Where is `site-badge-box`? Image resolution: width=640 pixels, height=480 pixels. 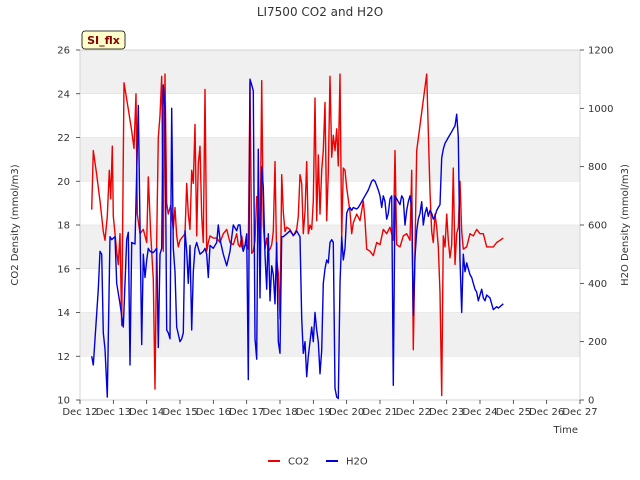 site-badge-box is located at coordinates (103, 40).